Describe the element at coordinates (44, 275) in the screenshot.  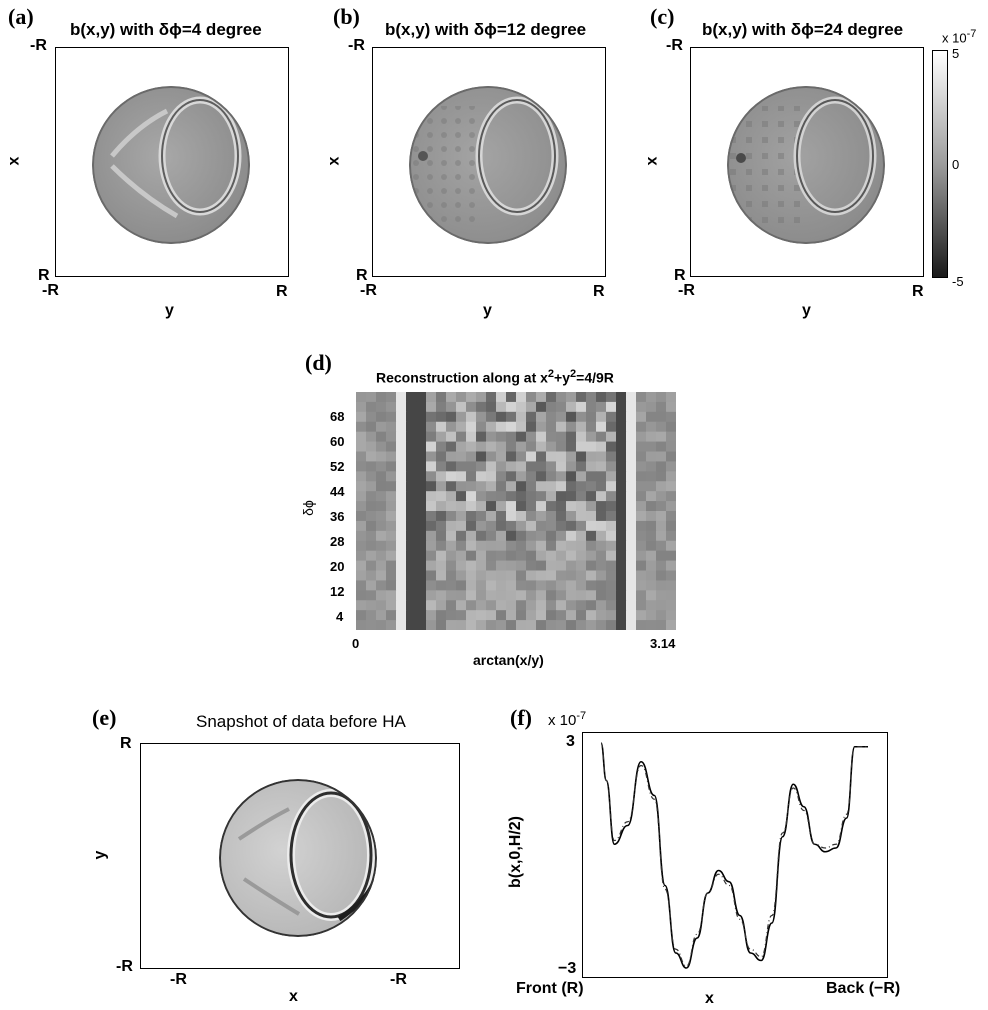
I see `panel-a-ytick-bottom: R` at that location.